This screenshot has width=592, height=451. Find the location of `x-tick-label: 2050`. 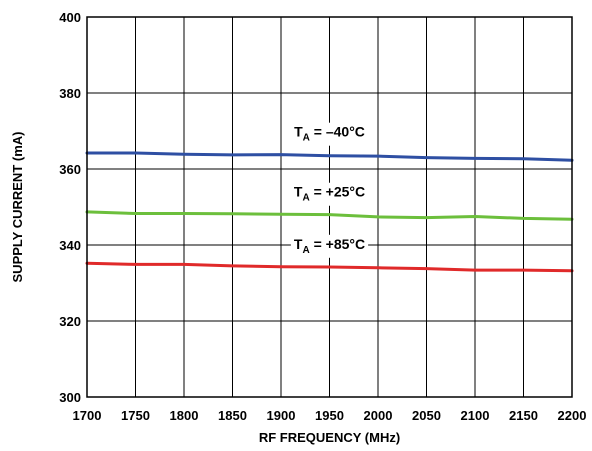

x-tick-label: 2050 is located at coordinates (426, 415).